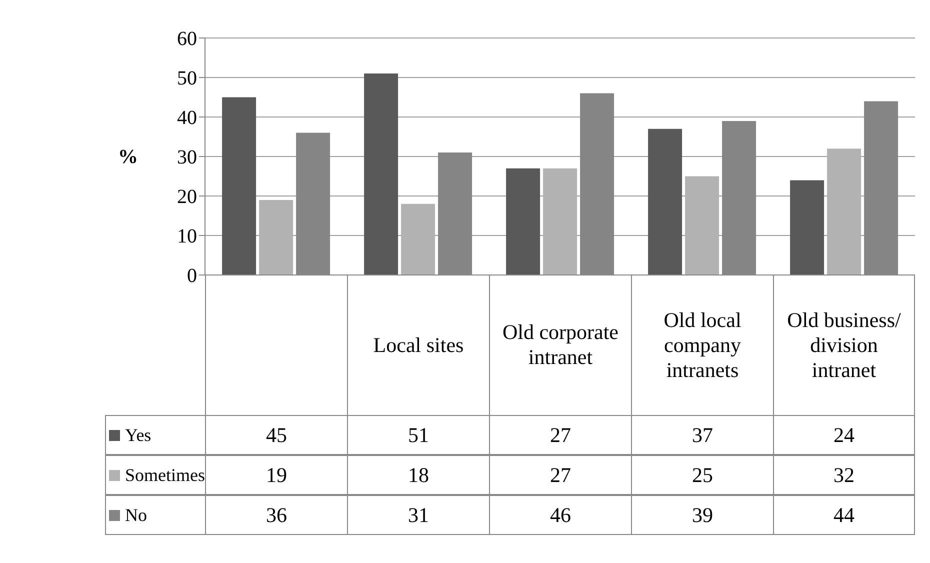 This screenshot has height=563, width=930. What do you see at coordinates (276, 435) in the screenshot?
I see `data-label: 45` at bounding box center [276, 435].